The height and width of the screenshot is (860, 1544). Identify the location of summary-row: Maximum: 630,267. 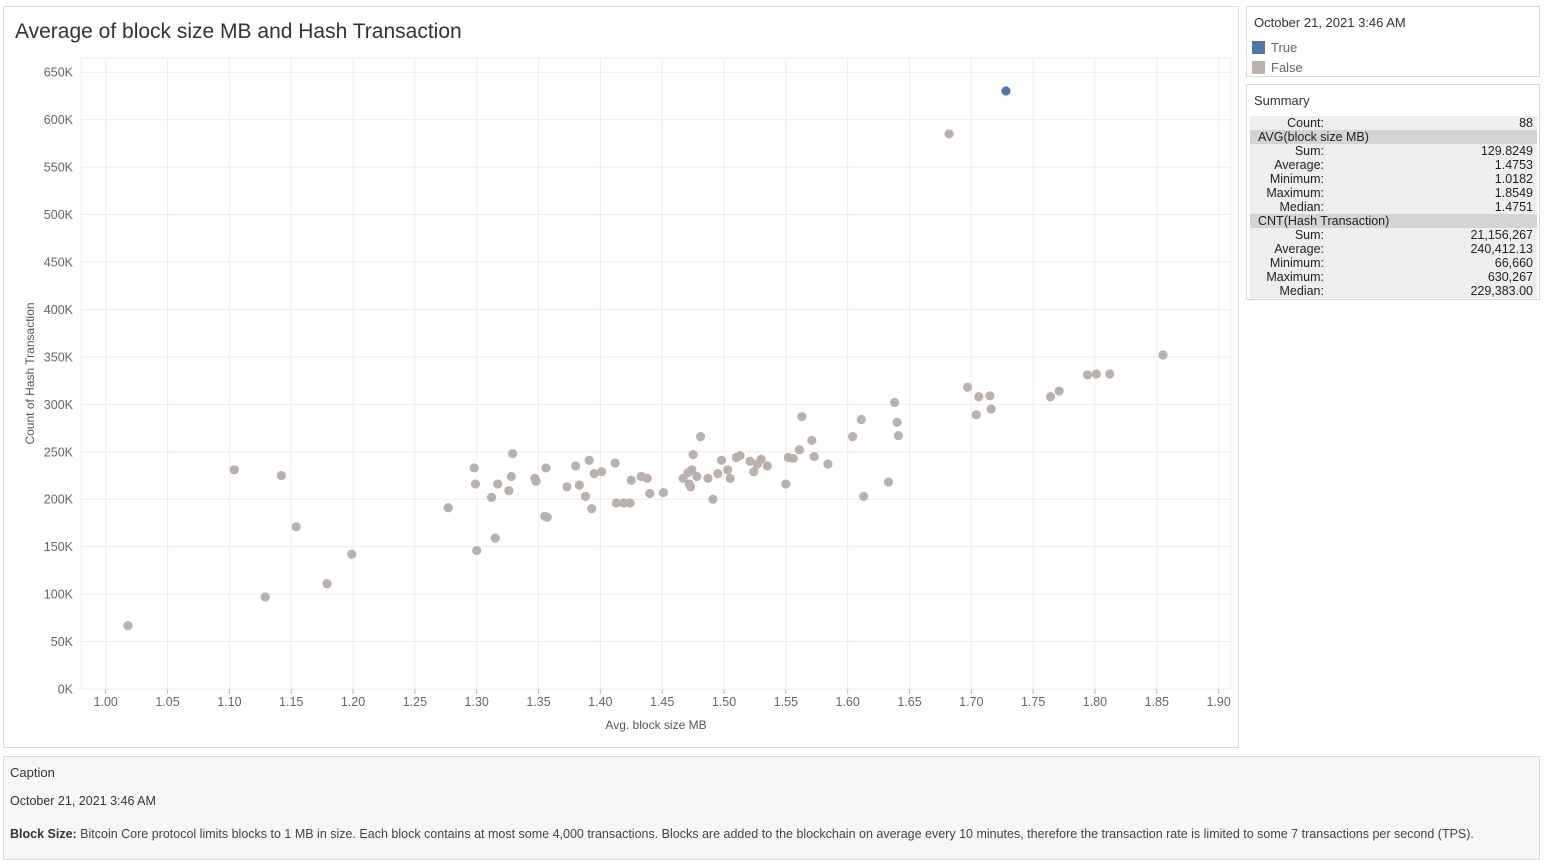
(1393, 277).